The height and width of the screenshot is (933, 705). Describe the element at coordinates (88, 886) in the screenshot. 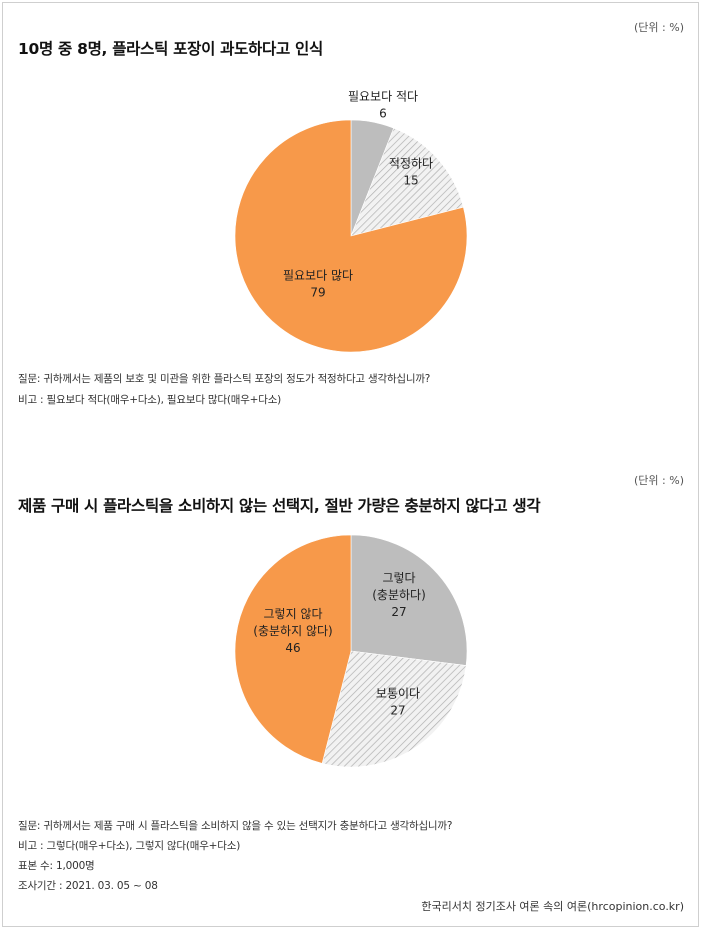

I see `survey-period-note: 조사기간 : 2021. 03. 05 ~ 08` at that location.